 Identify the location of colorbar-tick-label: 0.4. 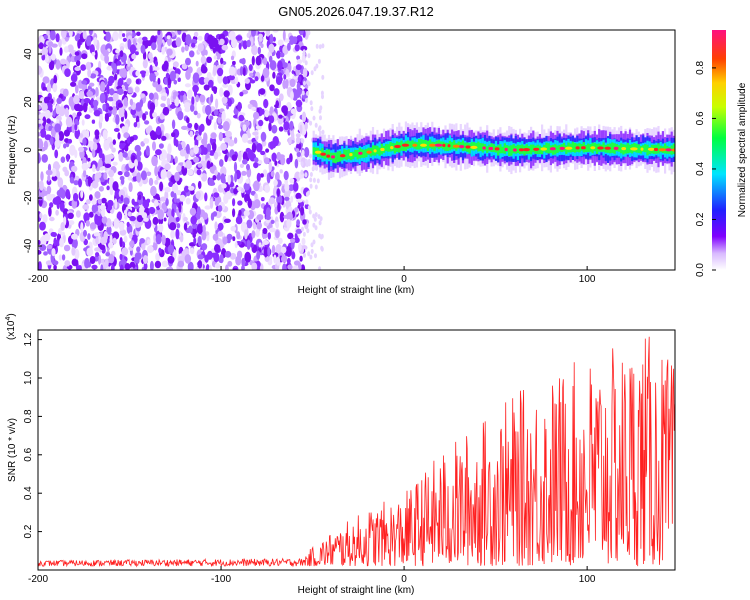
(700, 169).